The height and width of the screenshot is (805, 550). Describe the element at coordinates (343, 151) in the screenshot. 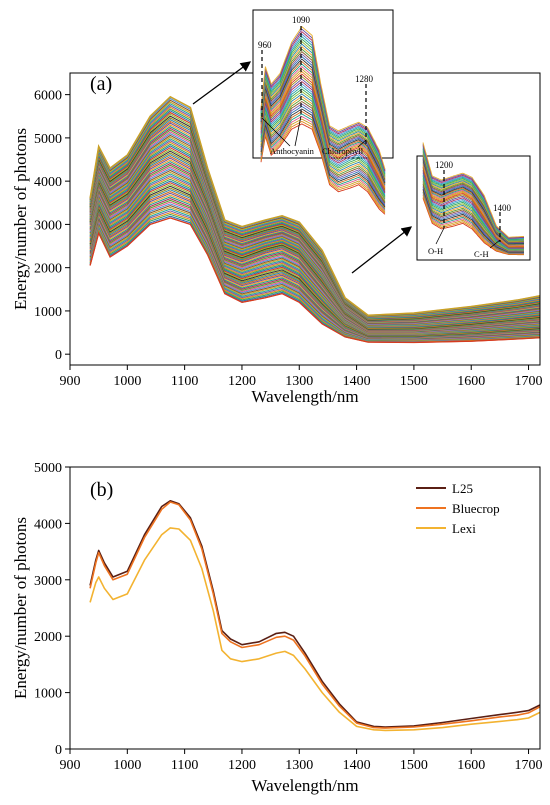

I see `inset-1-chlorophyll-label: Chlorophyll` at that location.